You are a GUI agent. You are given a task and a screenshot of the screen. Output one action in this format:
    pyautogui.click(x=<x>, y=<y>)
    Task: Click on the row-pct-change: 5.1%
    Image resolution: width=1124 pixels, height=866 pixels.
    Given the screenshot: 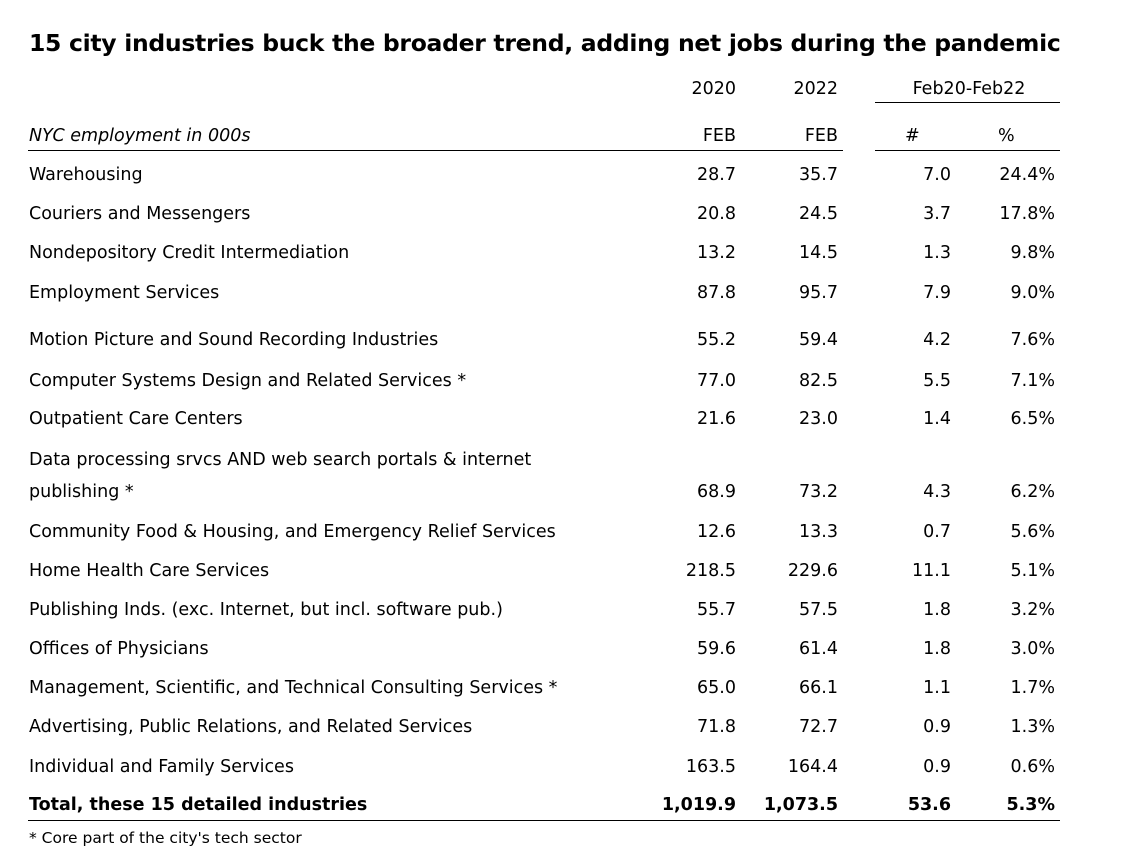 What is the action you would take?
    pyautogui.click(x=1032, y=571)
    